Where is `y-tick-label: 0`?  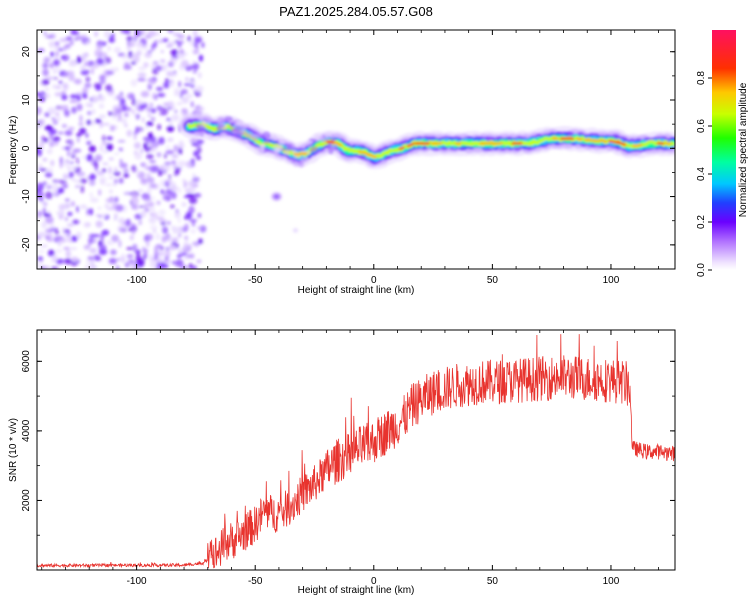 y-tick-label: 0 is located at coordinates (26, 148).